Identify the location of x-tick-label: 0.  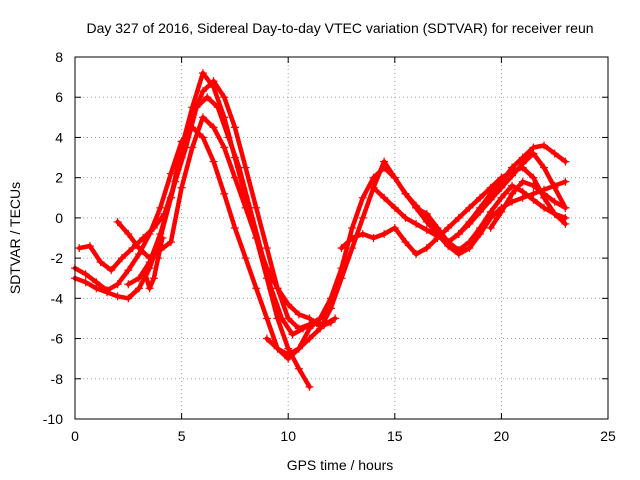
(75, 436).